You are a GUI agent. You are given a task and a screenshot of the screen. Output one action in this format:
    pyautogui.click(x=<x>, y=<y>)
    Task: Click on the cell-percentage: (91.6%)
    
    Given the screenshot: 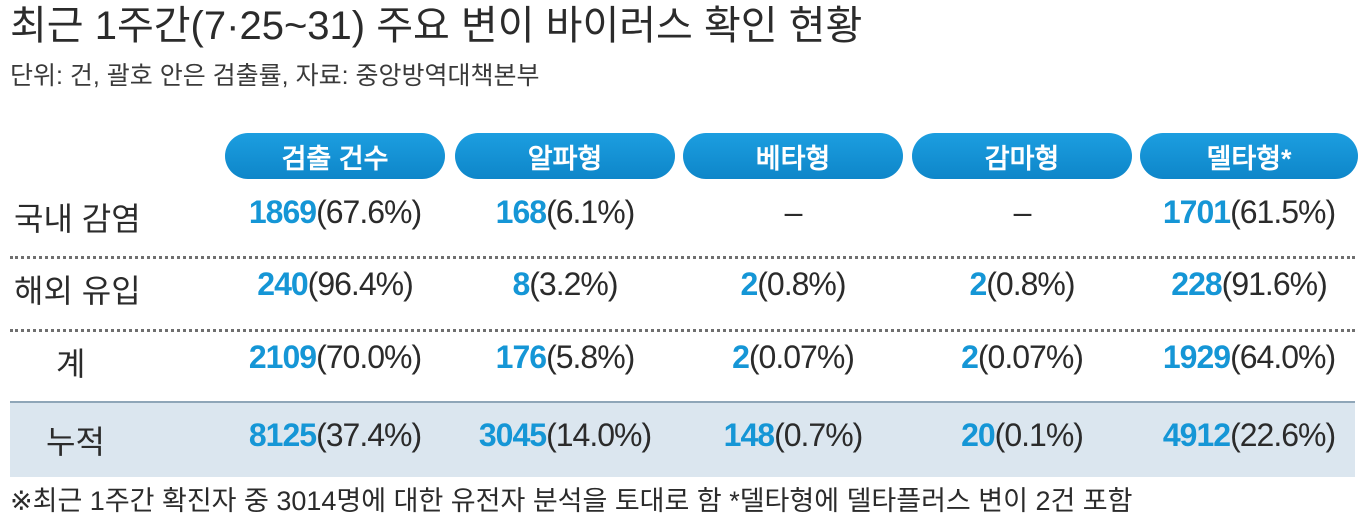 What is the action you would take?
    pyautogui.click(x=1274, y=284)
    